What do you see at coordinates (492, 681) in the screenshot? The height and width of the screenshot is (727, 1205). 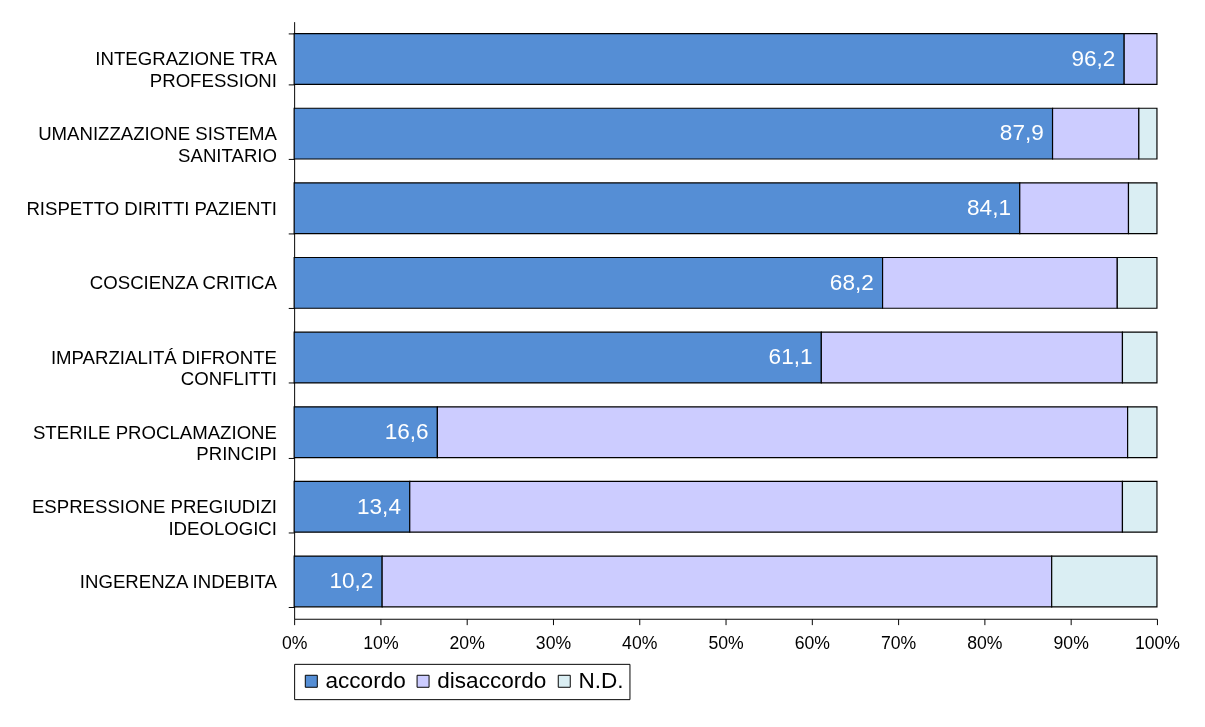 I see `legend-label: disaccordo` at bounding box center [492, 681].